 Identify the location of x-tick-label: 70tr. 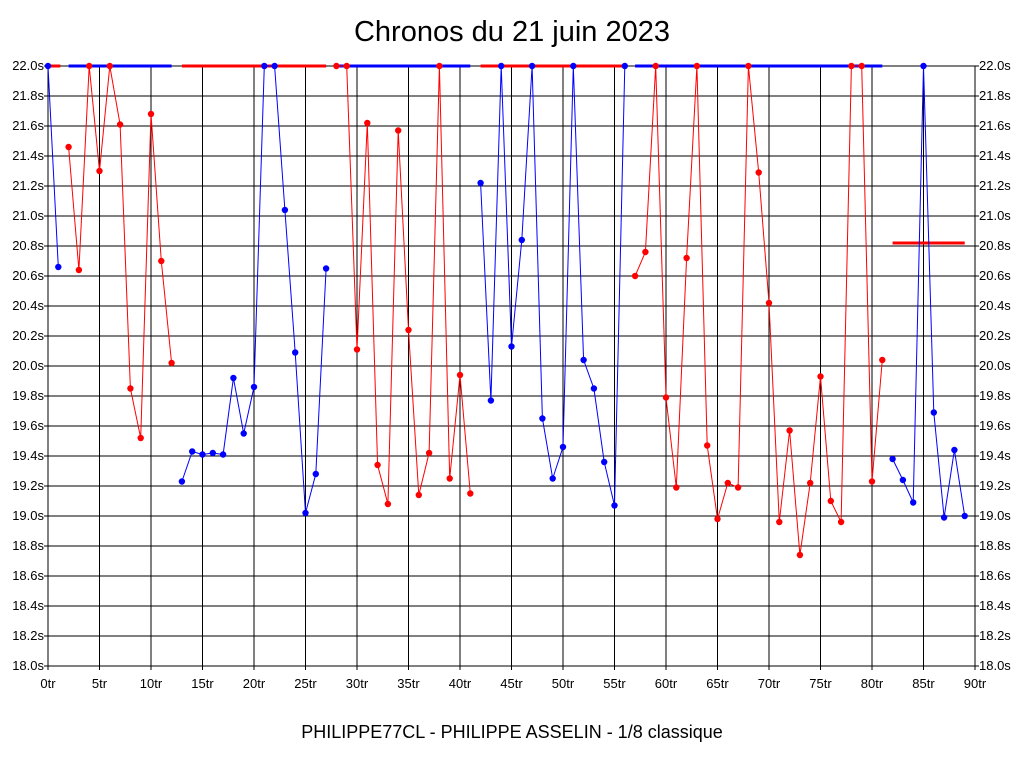
(769, 683).